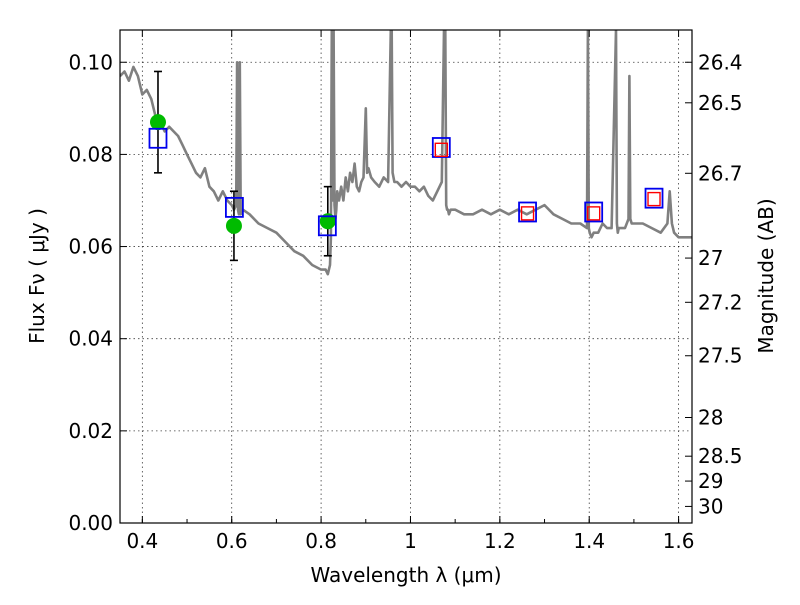 This screenshot has width=800, height=605. I want to click on y-axis-title: Flux Fν ( μJy ), so click(37, 276).